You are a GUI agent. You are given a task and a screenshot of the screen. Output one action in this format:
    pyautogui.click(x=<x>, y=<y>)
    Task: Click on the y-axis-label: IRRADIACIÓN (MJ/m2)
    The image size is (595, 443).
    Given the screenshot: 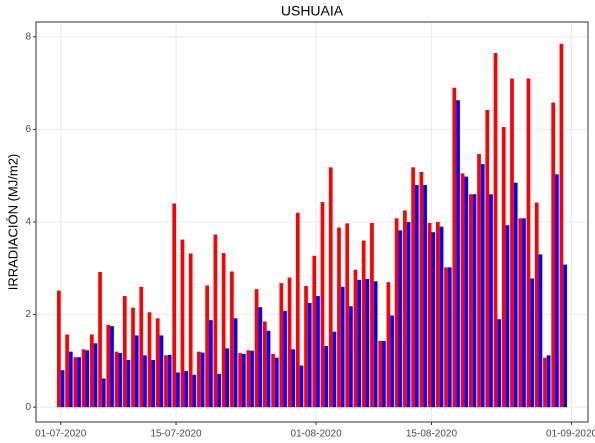 What is the action you would take?
    pyautogui.click(x=12, y=222)
    